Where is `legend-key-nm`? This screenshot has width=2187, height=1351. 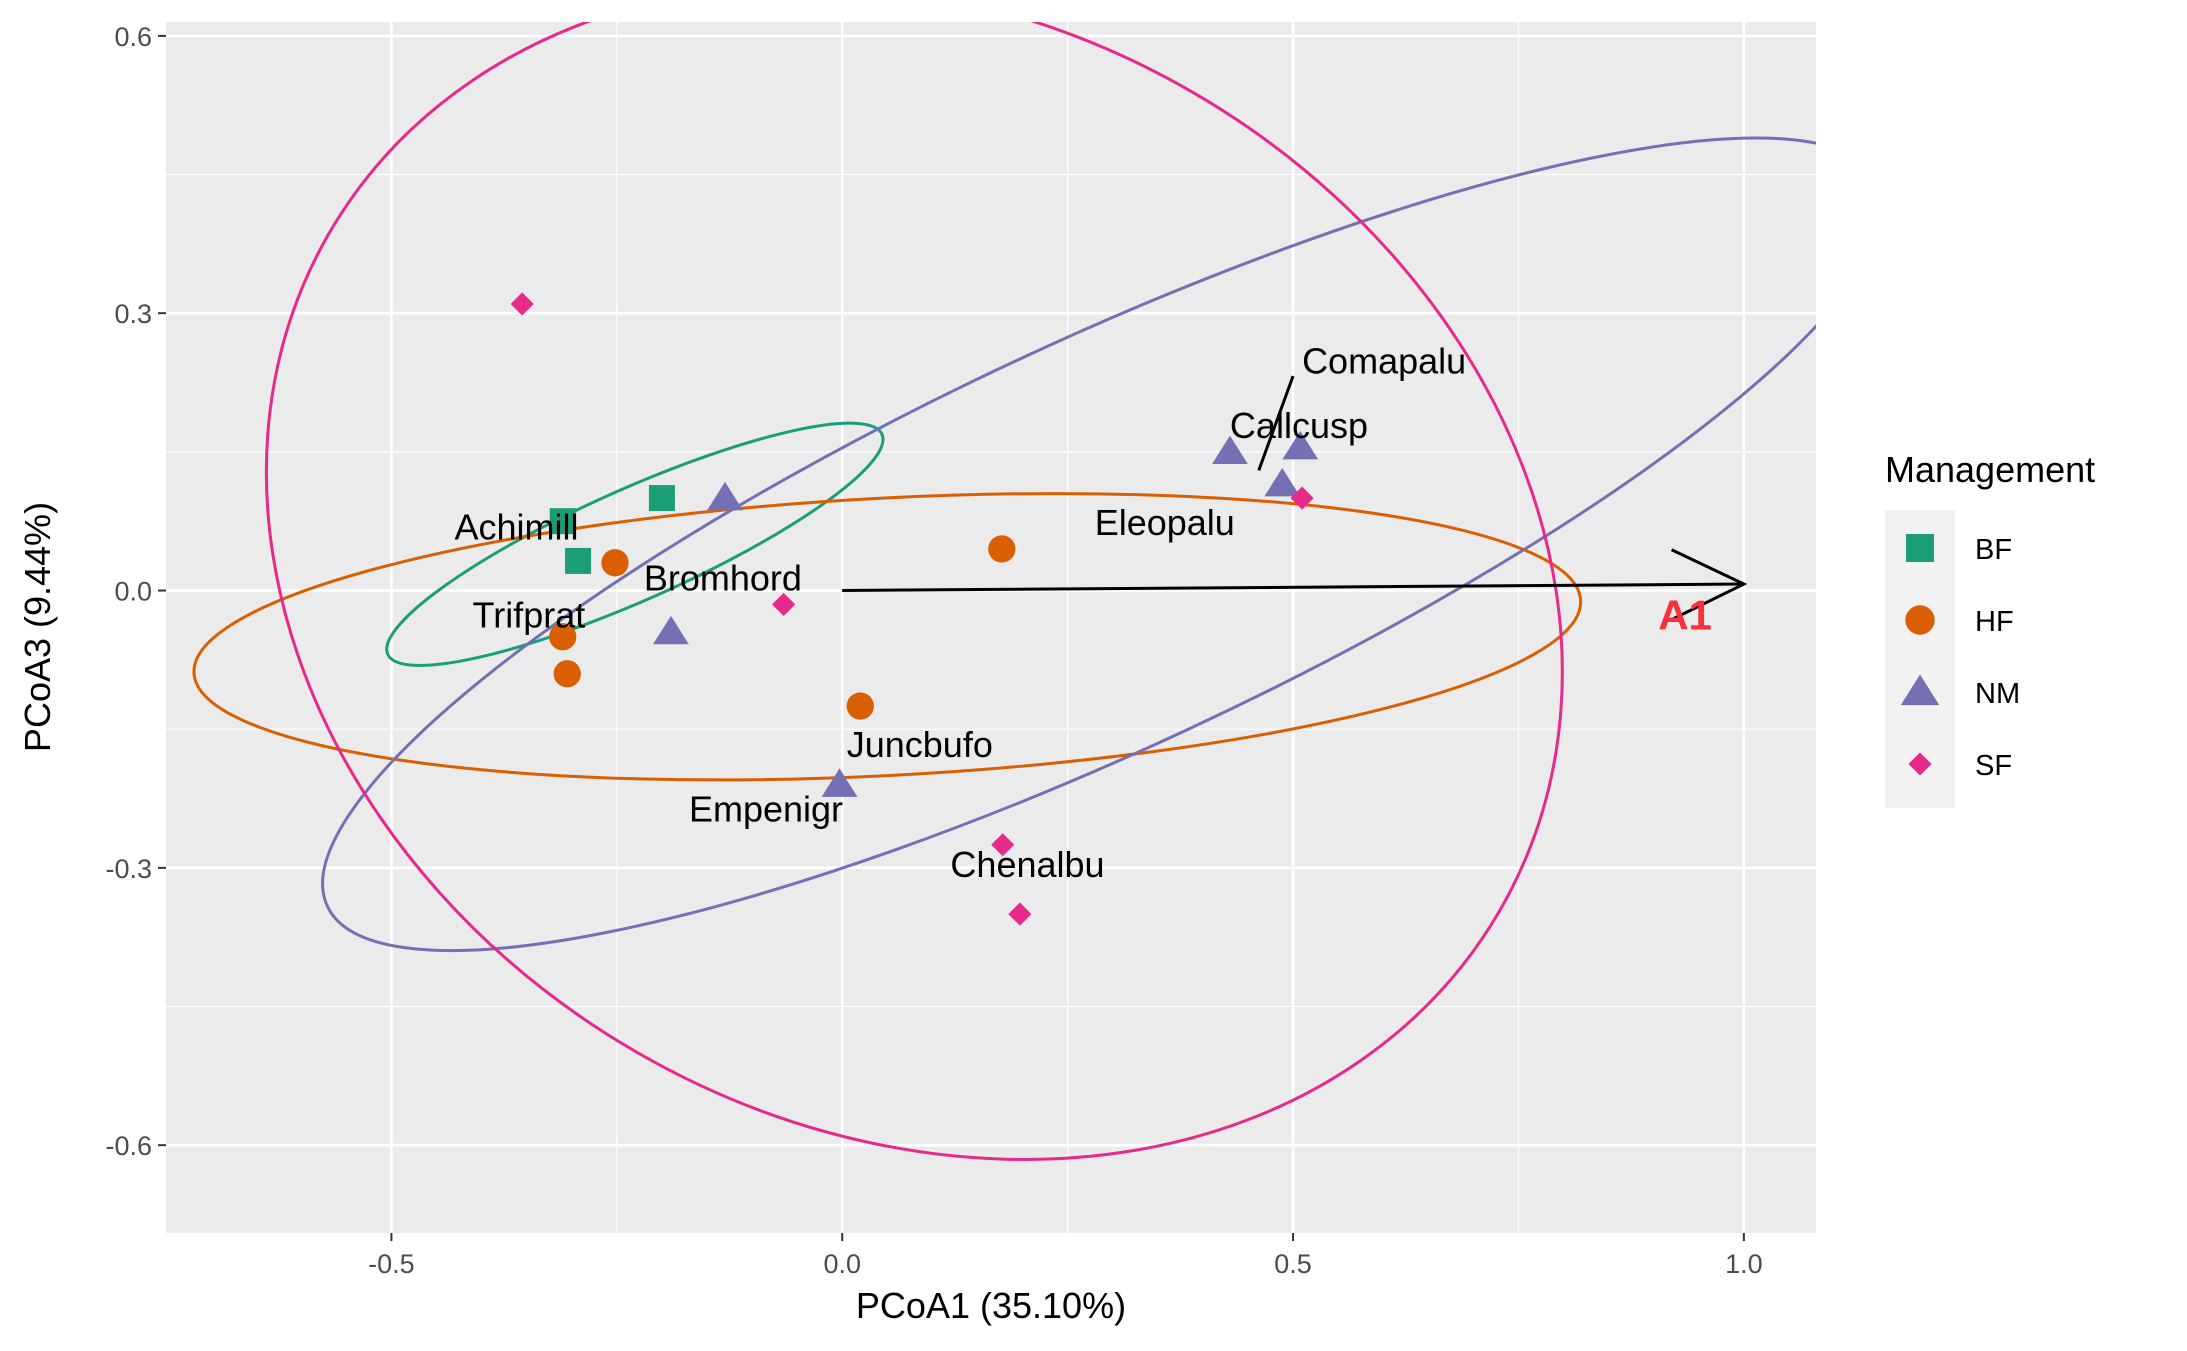
legend-key-nm is located at coordinates (1920, 690).